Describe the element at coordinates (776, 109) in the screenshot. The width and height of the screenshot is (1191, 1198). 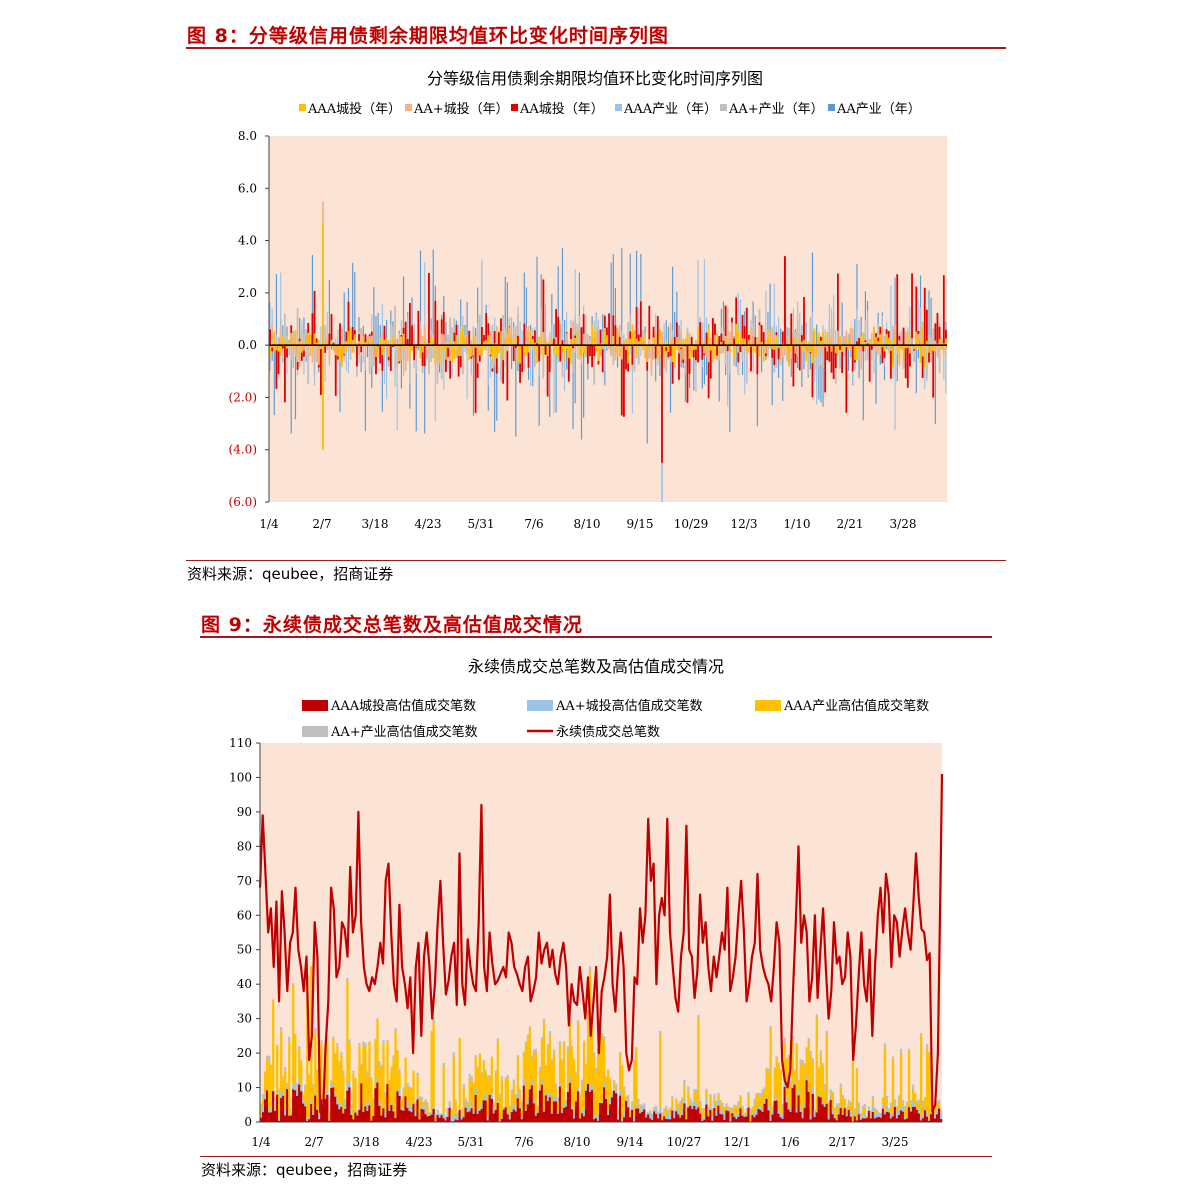
I see `chart-1-legend-label: AA+产业（年）` at that location.